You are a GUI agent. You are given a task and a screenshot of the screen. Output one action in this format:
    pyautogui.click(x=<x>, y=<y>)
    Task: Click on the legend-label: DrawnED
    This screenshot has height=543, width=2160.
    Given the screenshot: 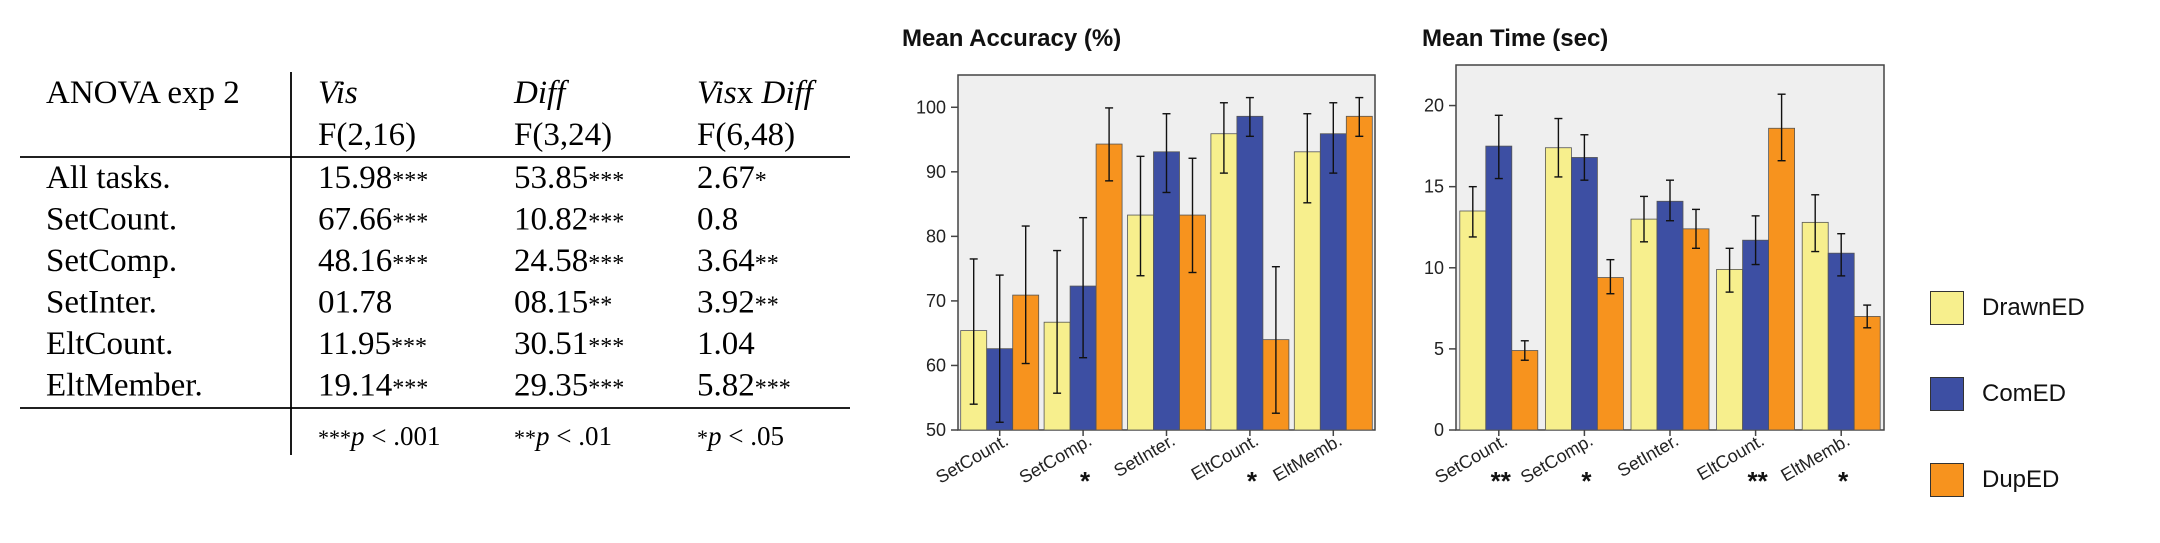 What is the action you would take?
    pyautogui.click(x=2033, y=307)
    